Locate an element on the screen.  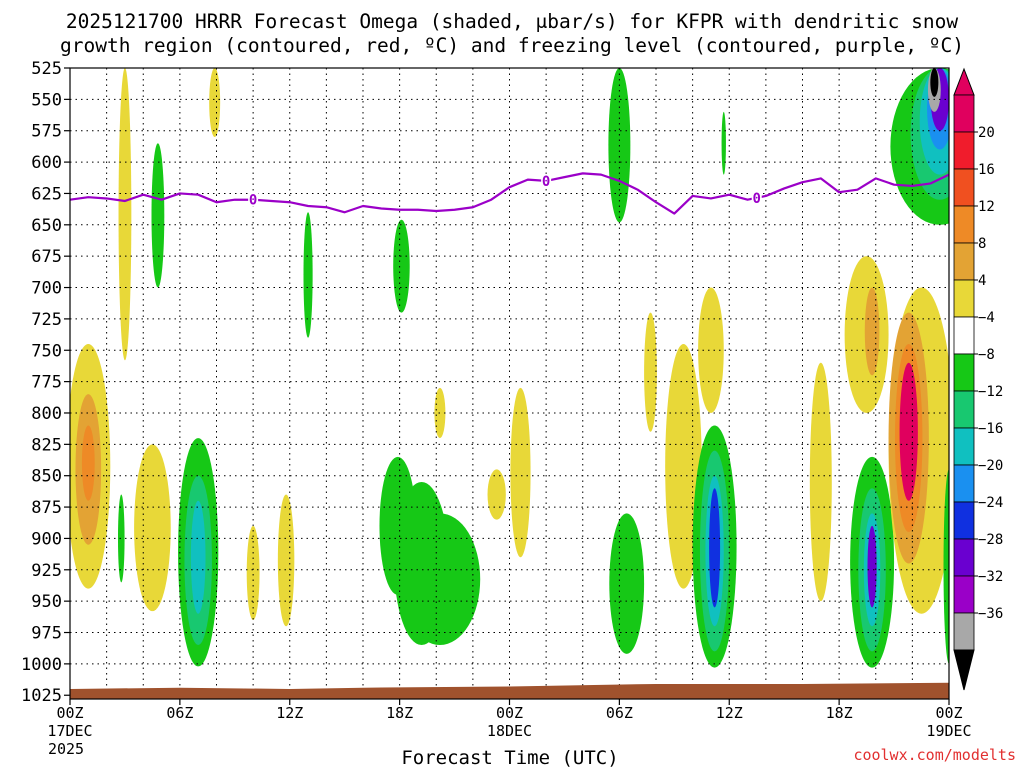
freezing-level-label-0: 0 is located at coordinates (253, 201).